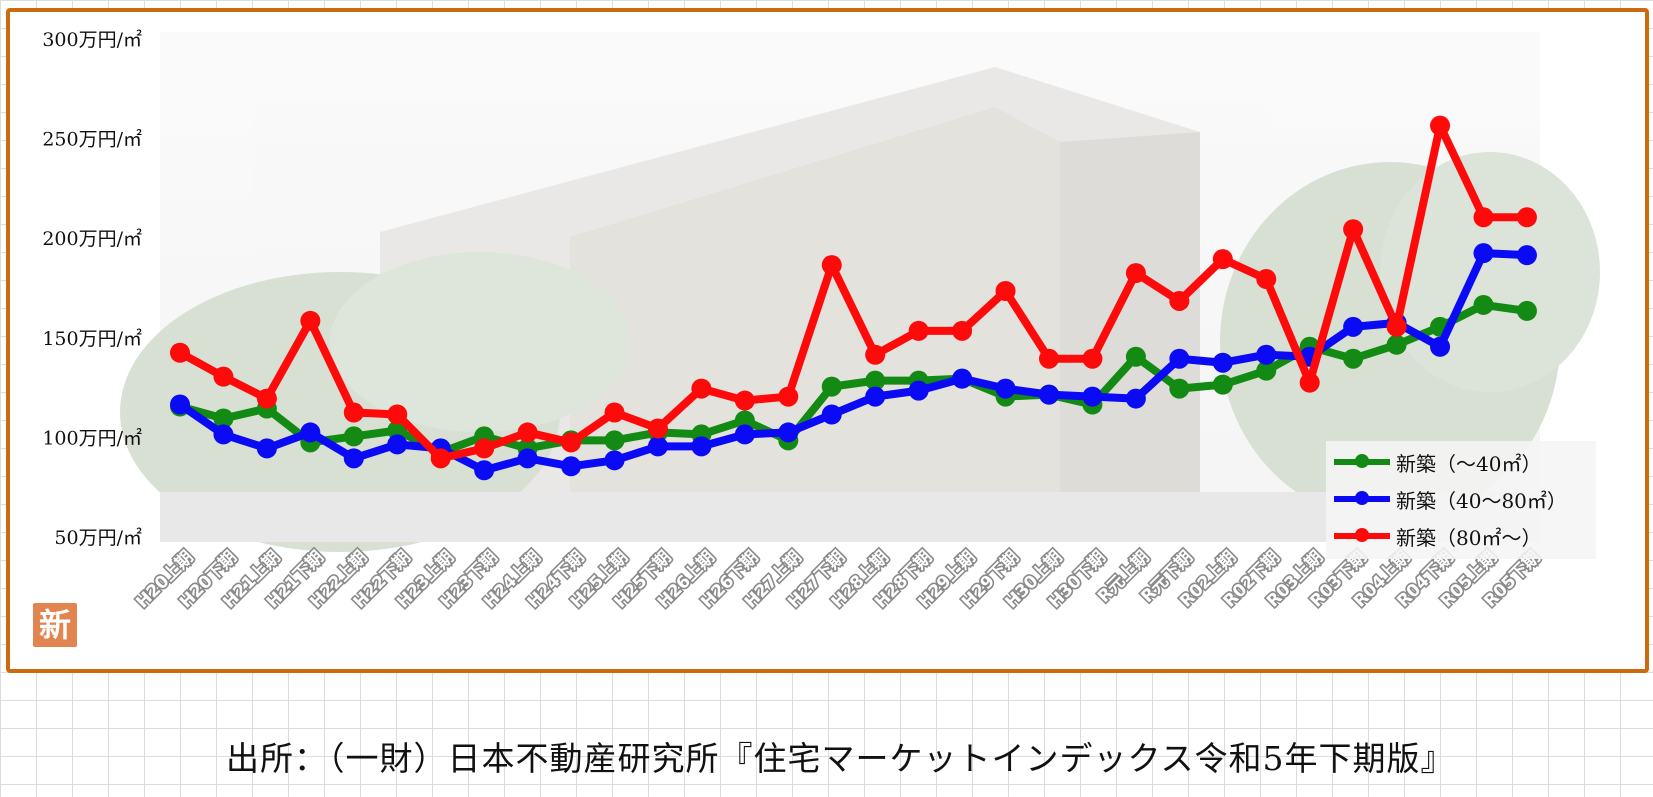 The image size is (1653, 797). I want to click on legend-swatch-blue, so click(1362, 498).